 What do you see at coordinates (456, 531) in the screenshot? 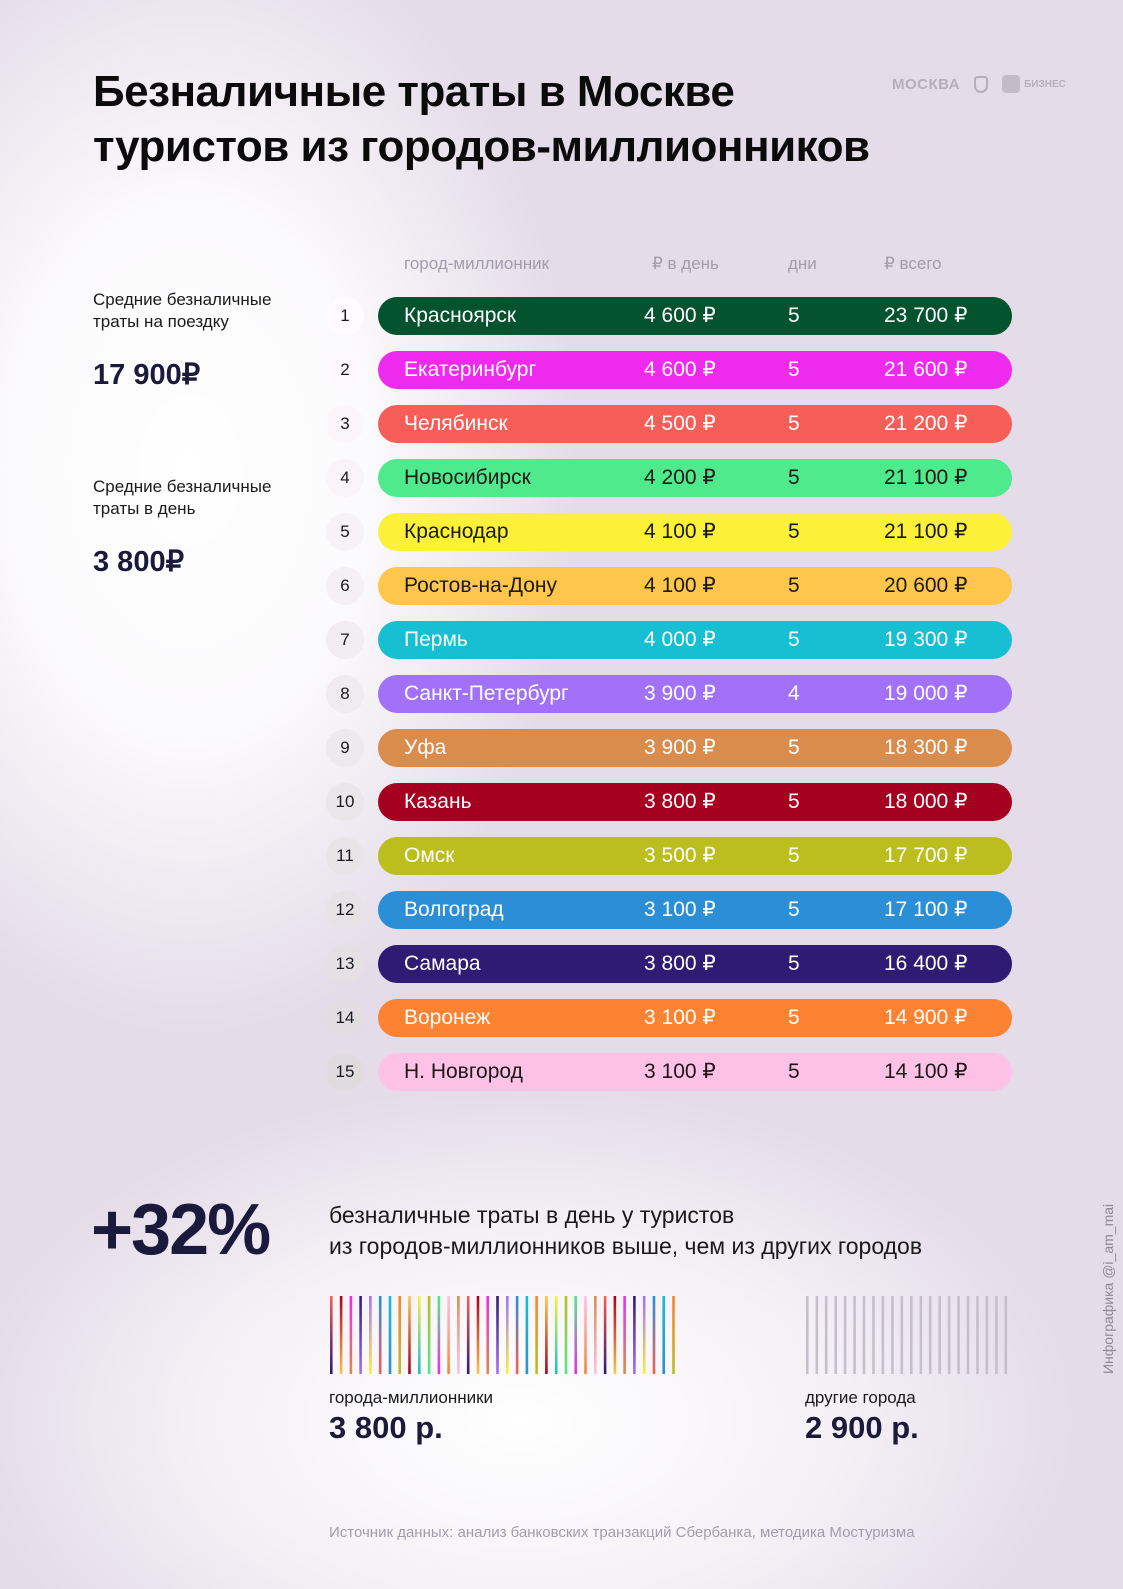
I see `city-name: Краснодар` at bounding box center [456, 531].